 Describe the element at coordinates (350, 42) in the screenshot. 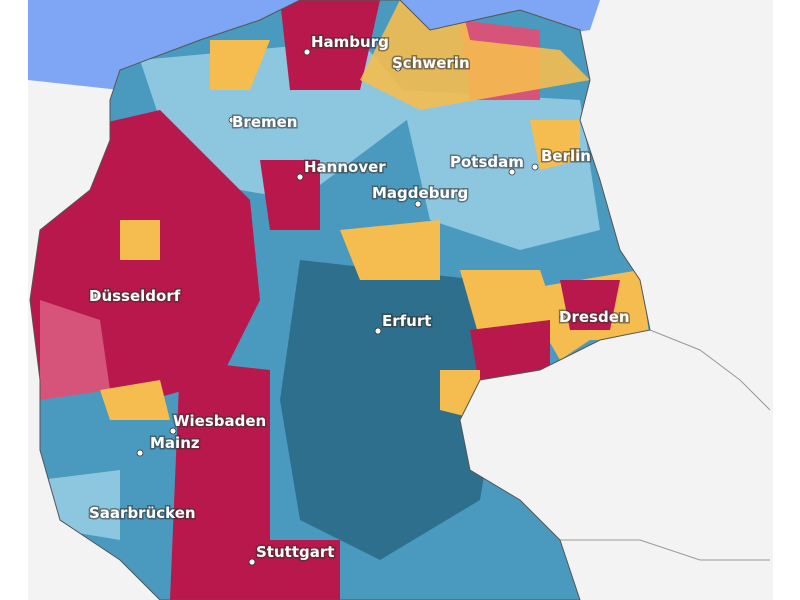

I see `city-label: Hamburg` at that location.